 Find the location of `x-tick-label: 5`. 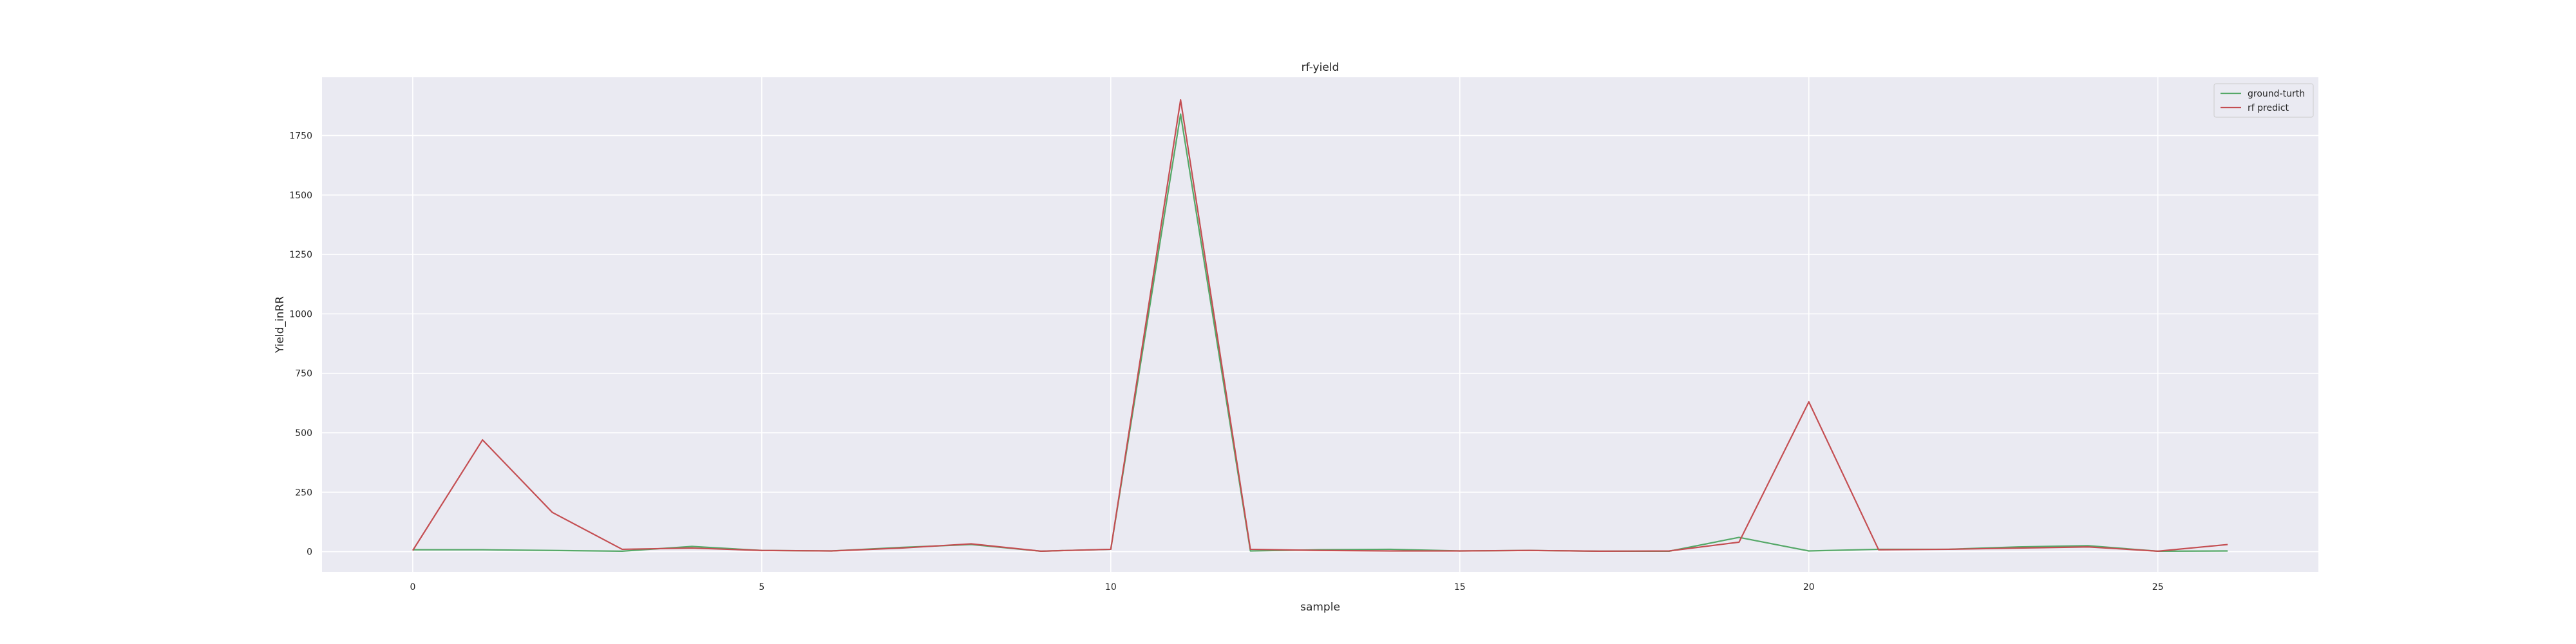

x-tick-label: 5 is located at coordinates (761, 587).